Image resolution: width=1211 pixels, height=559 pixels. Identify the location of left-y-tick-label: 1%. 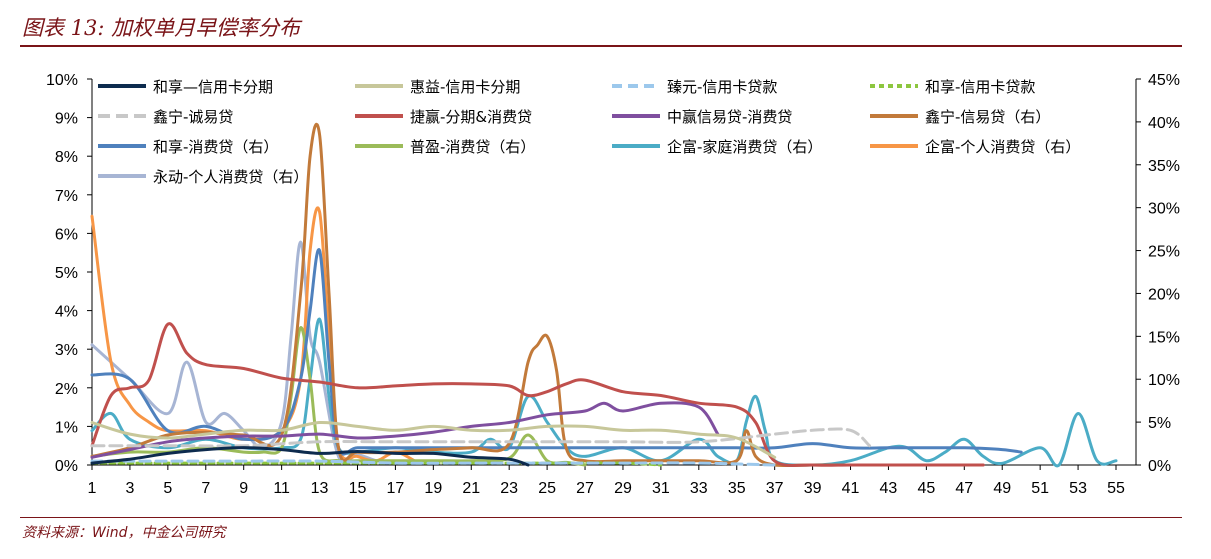
(66, 427).